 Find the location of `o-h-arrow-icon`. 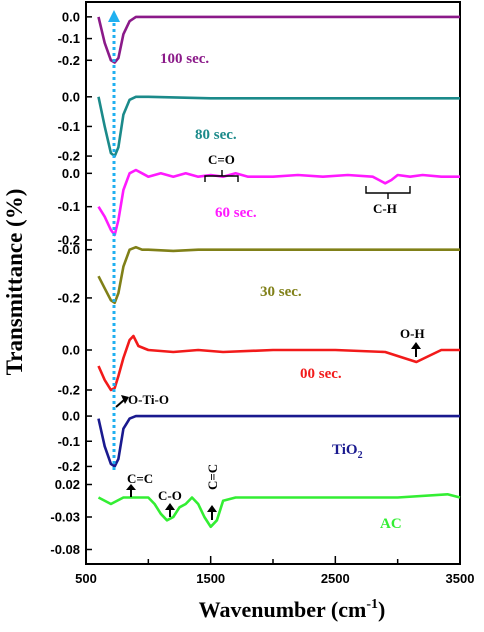

o-h-arrow-icon is located at coordinates (416, 345).